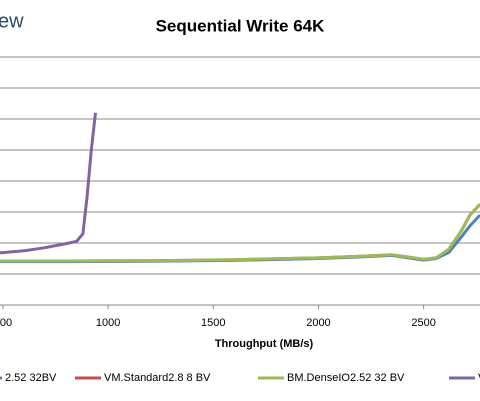 This screenshot has height=401, width=480. Describe the element at coordinates (318, 323) in the screenshot. I see `x-tick-label: 2000` at that location.